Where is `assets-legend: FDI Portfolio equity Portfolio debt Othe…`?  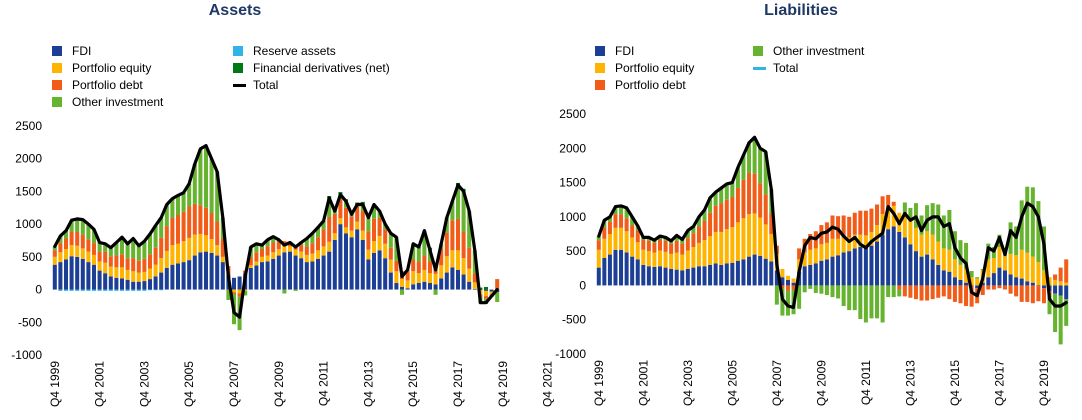 assets-legend: FDI Portfolio equity Portfolio debt Othe… is located at coordinates (272, 77).